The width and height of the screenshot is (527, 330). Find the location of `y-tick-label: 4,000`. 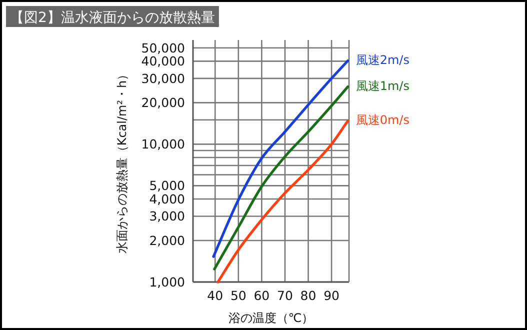

y-tick-label: 4,000 is located at coordinates (167, 199).